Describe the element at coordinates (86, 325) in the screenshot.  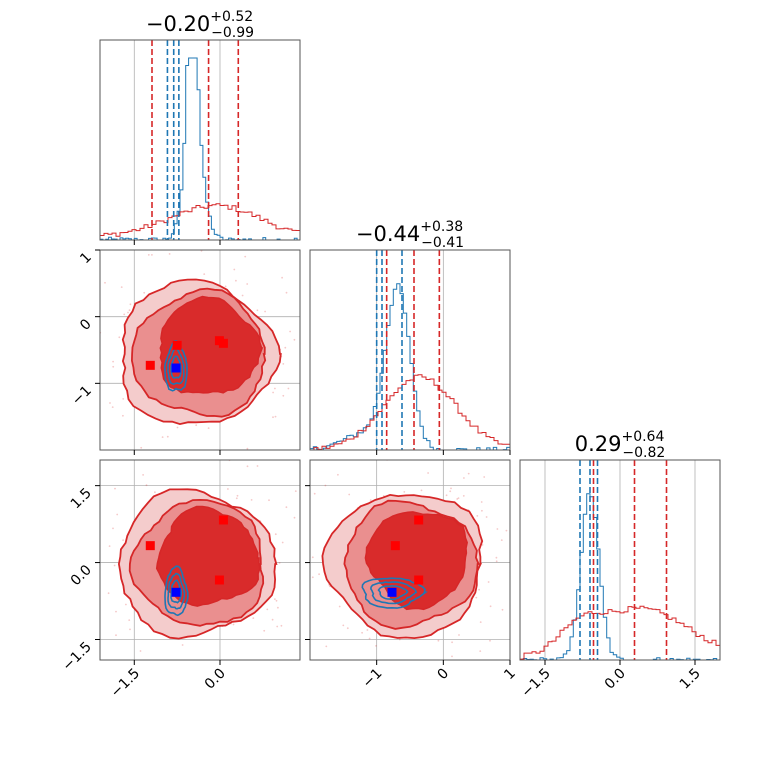
I see `y-tick-label: 0` at that location.